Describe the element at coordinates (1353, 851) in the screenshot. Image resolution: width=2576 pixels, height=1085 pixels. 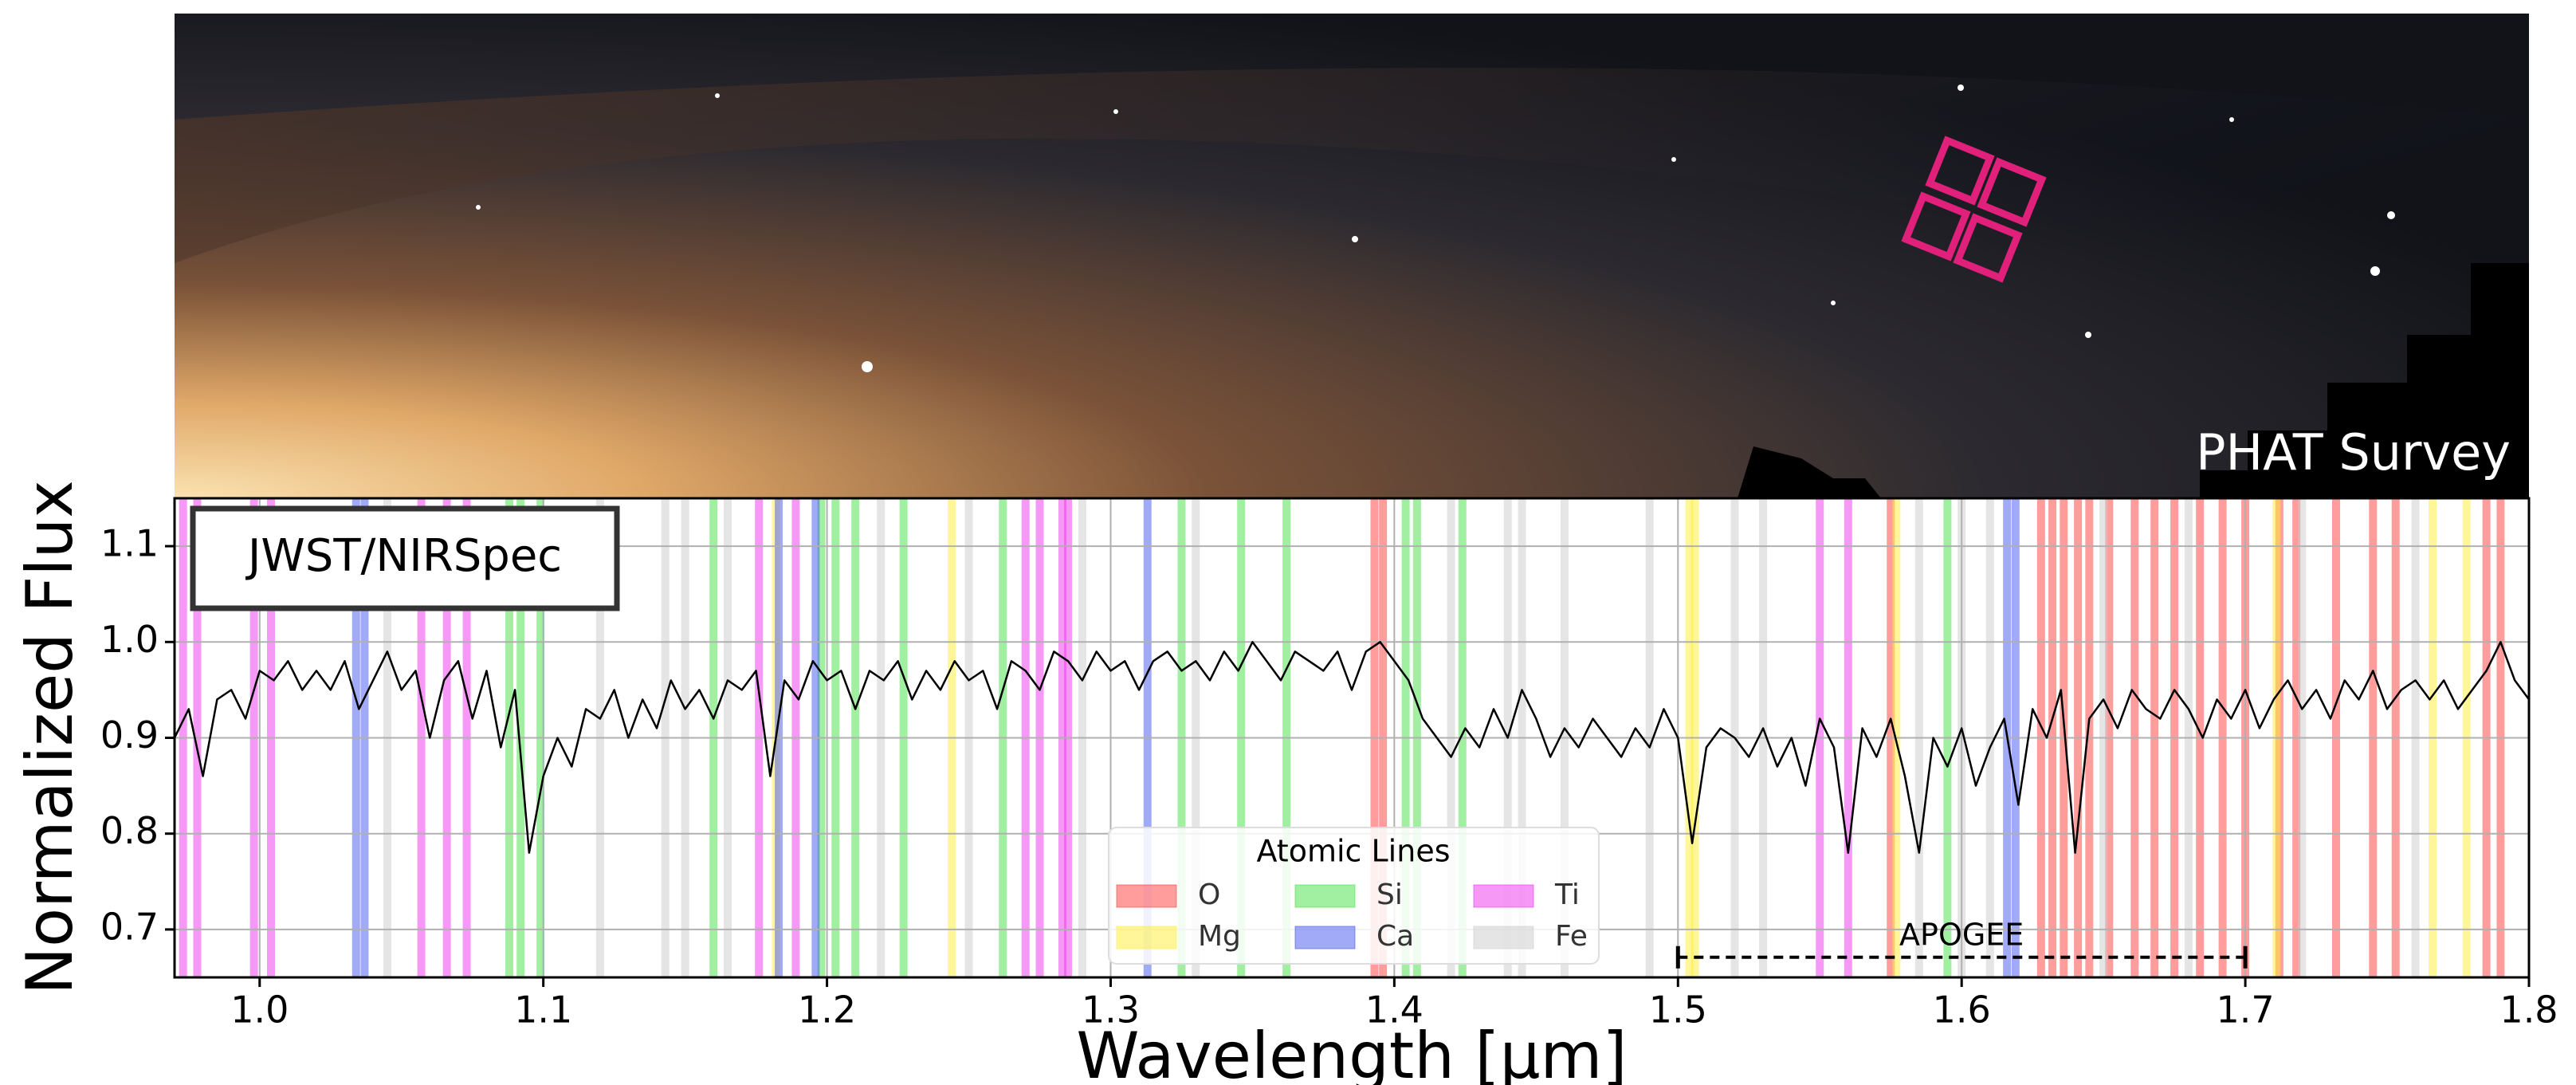
I see `legend-title: Atomic Lines` at that location.